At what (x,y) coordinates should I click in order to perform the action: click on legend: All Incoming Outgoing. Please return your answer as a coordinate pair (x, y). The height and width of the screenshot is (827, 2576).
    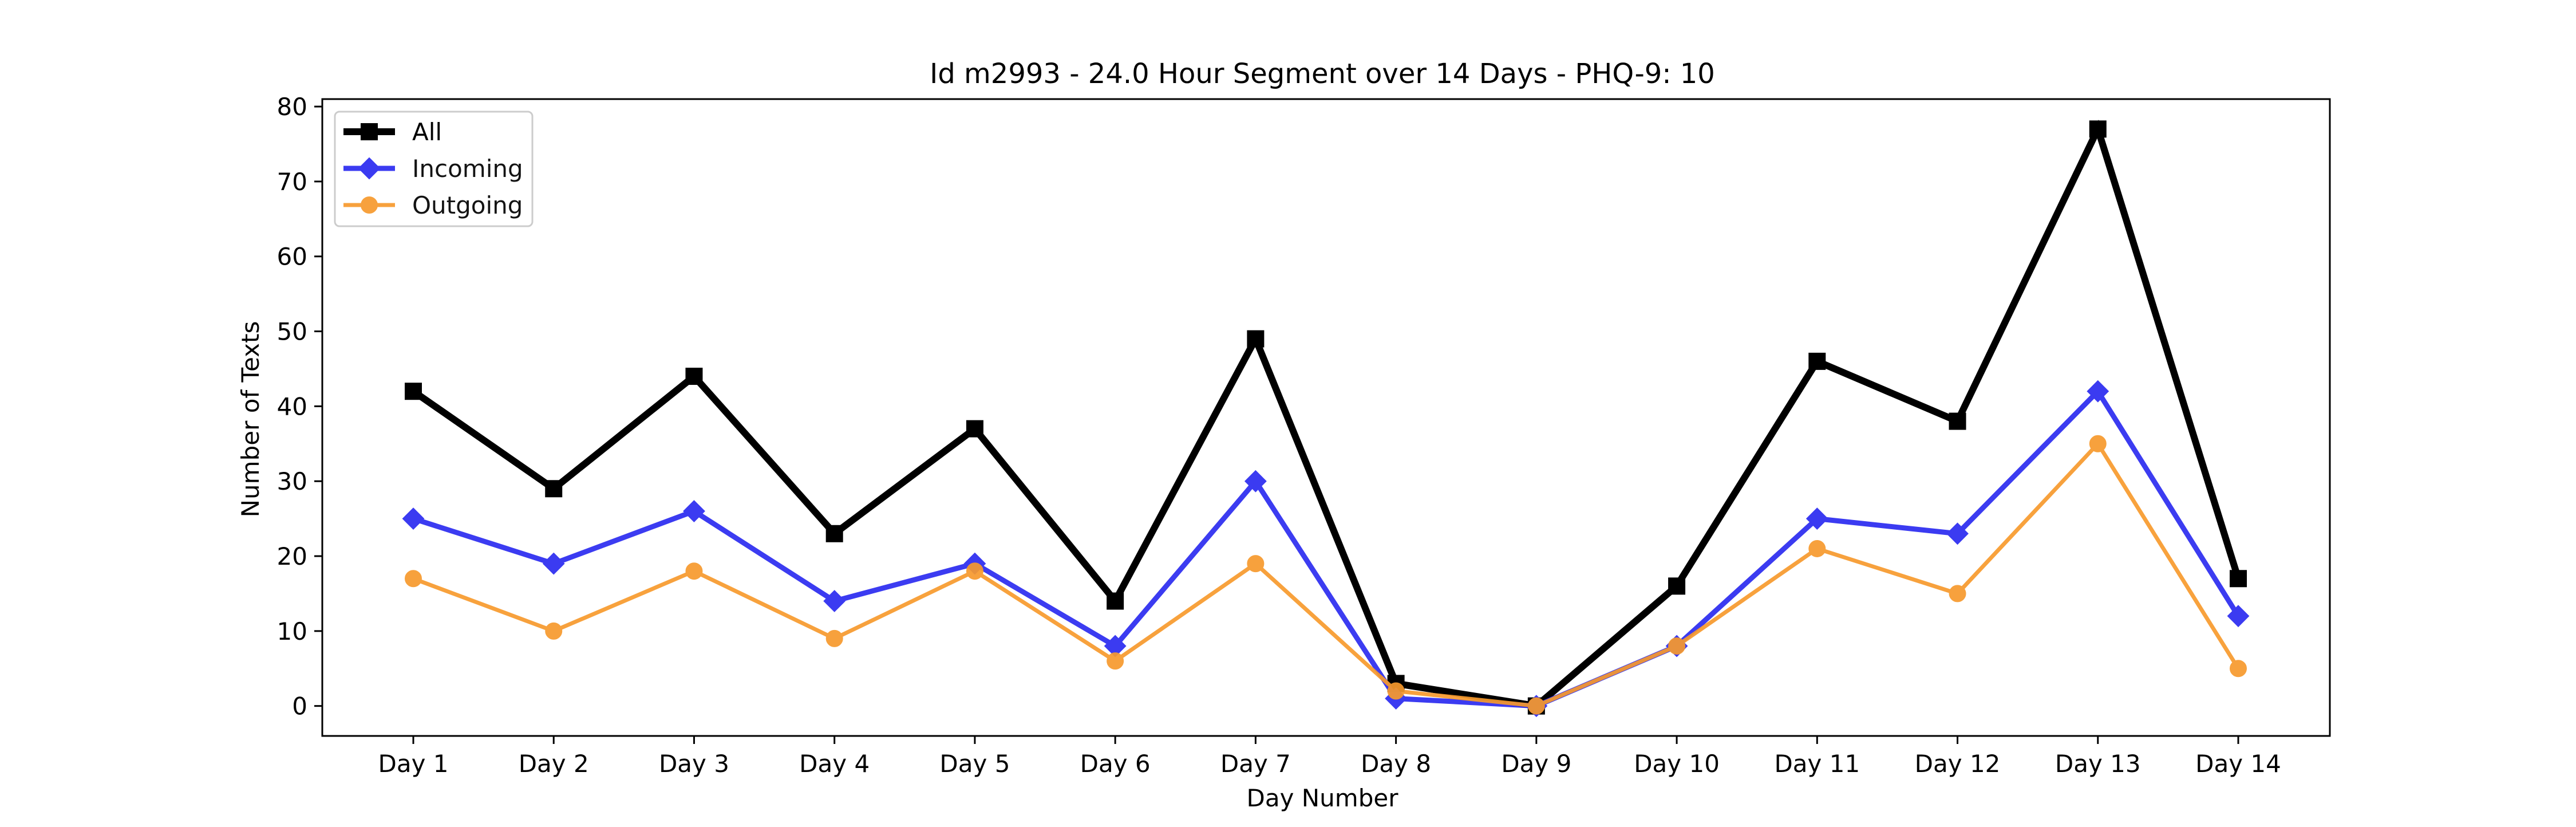
    Looking at the image, I should click on (434, 169).